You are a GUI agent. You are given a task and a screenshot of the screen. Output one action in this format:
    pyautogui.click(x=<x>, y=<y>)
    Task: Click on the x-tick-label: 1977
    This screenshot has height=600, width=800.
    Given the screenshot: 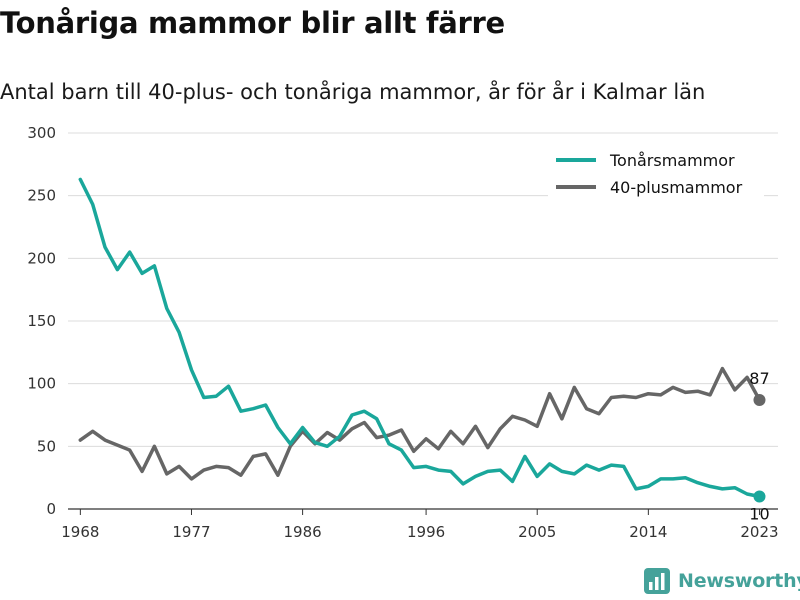 What is the action you would take?
    pyautogui.click(x=191, y=532)
    